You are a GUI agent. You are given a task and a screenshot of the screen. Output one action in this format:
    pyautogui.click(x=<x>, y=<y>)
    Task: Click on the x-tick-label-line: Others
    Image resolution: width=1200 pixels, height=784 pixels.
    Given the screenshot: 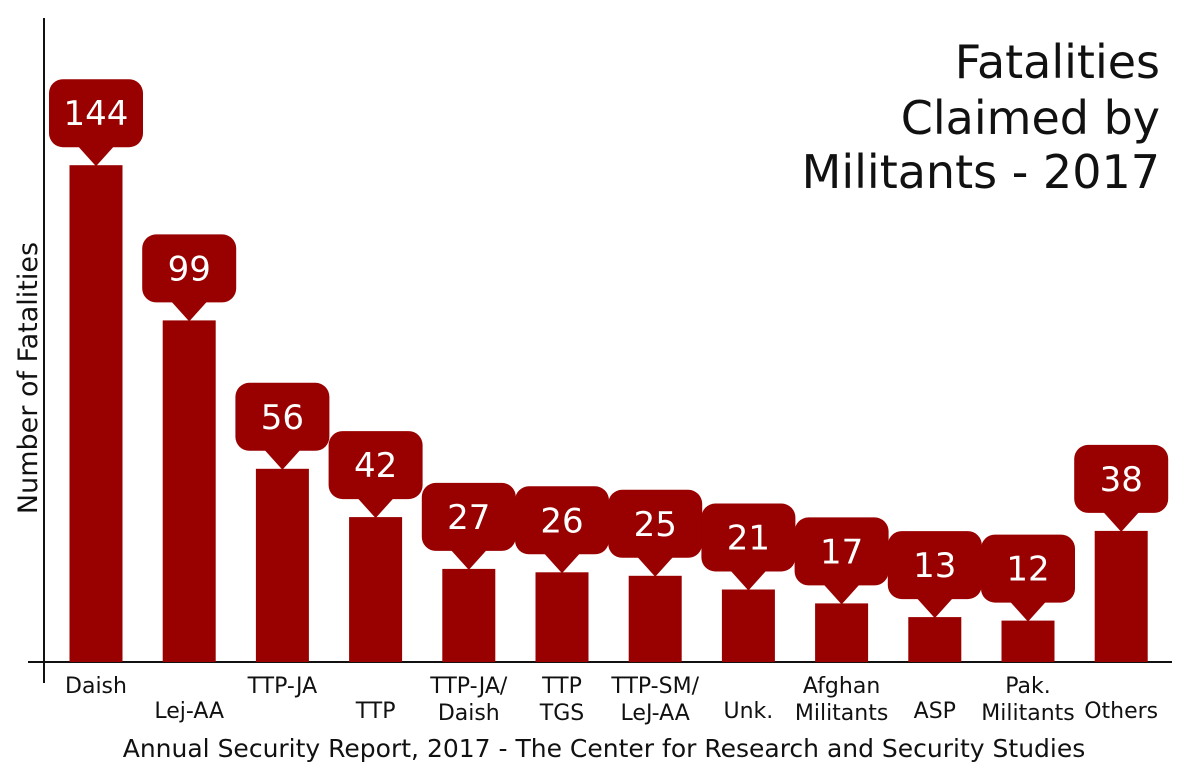 What is the action you would take?
    pyautogui.click(x=1121, y=711)
    